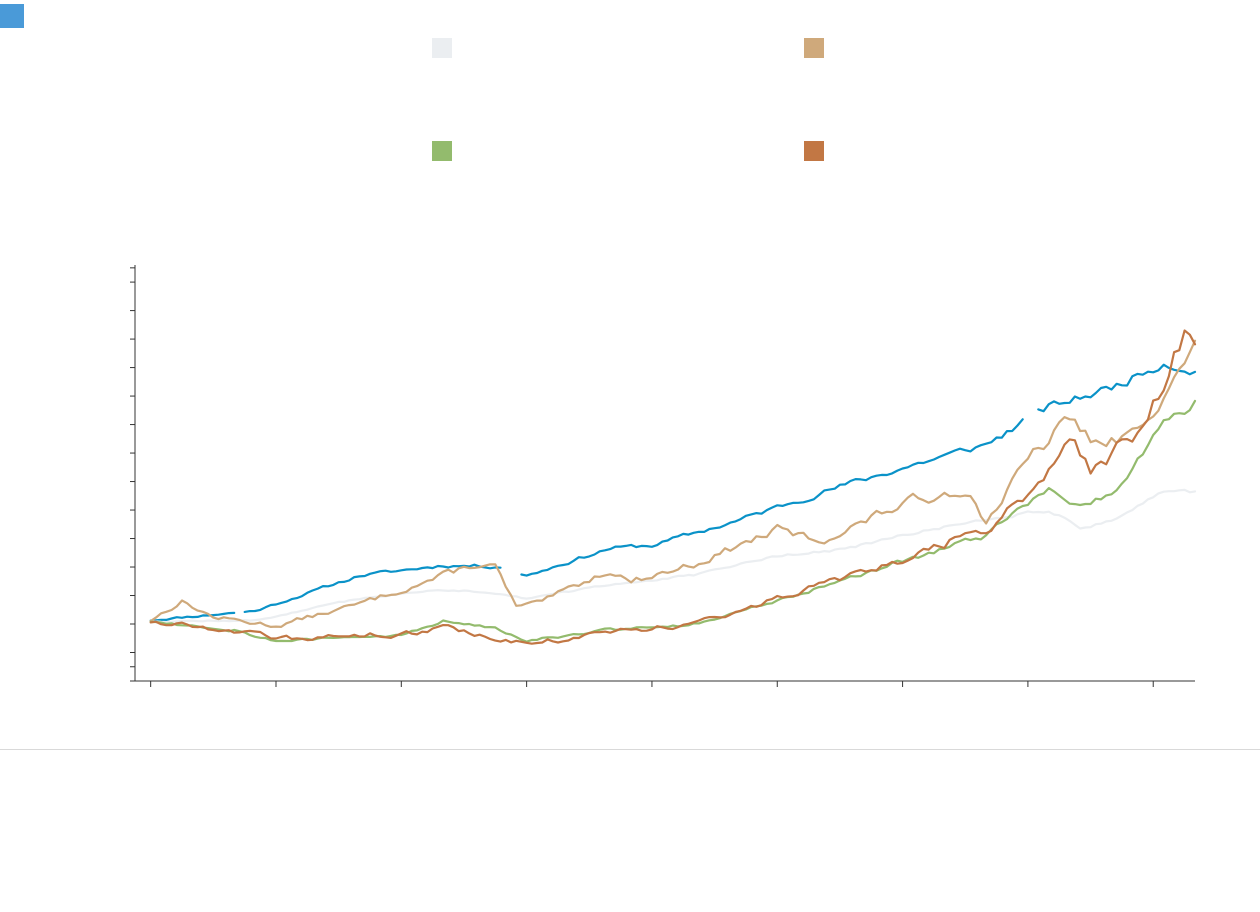 This screenshot has width=1260, height=912. What do you see at coordinates (12, 16) in the screenshot?
I see `corner-tab` at bounding box center [12, 16].